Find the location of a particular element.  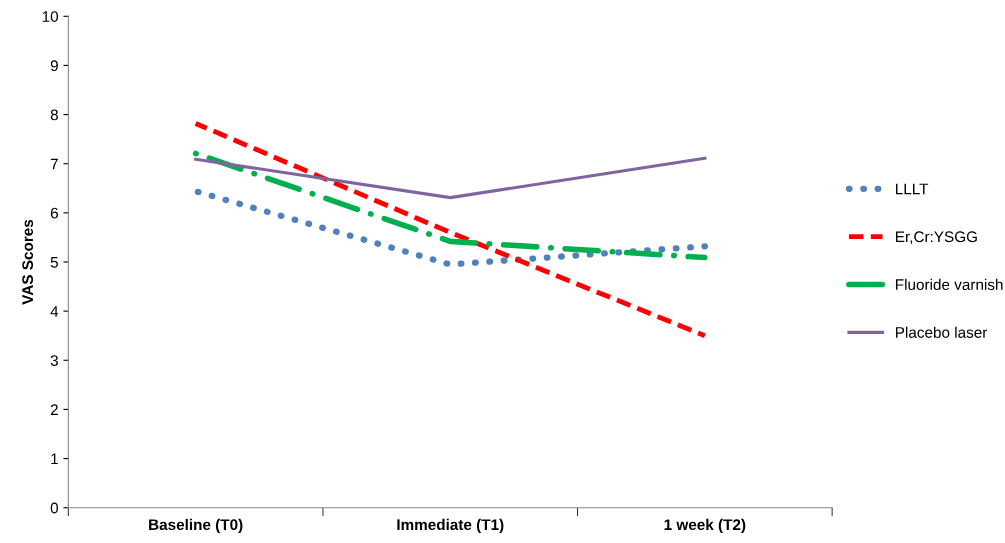

legend-label: Er,Cr:YSGG is located at coordinates (936, 237).